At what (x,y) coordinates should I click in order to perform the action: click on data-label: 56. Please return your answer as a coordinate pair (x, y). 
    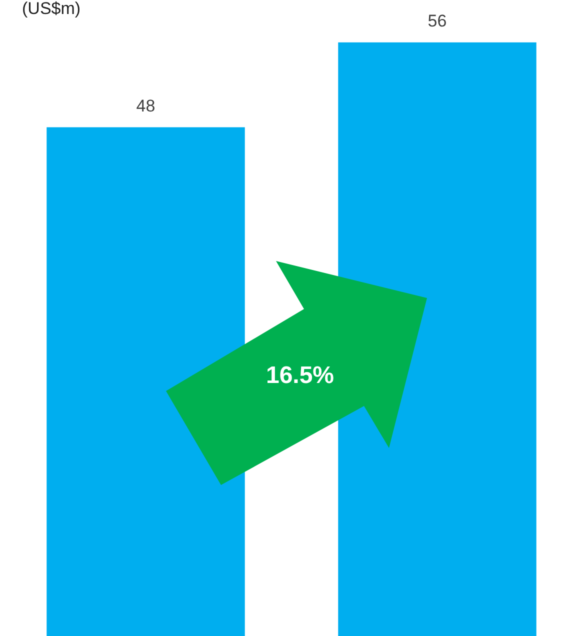
    Looking at the image, I should click on (437, 21).